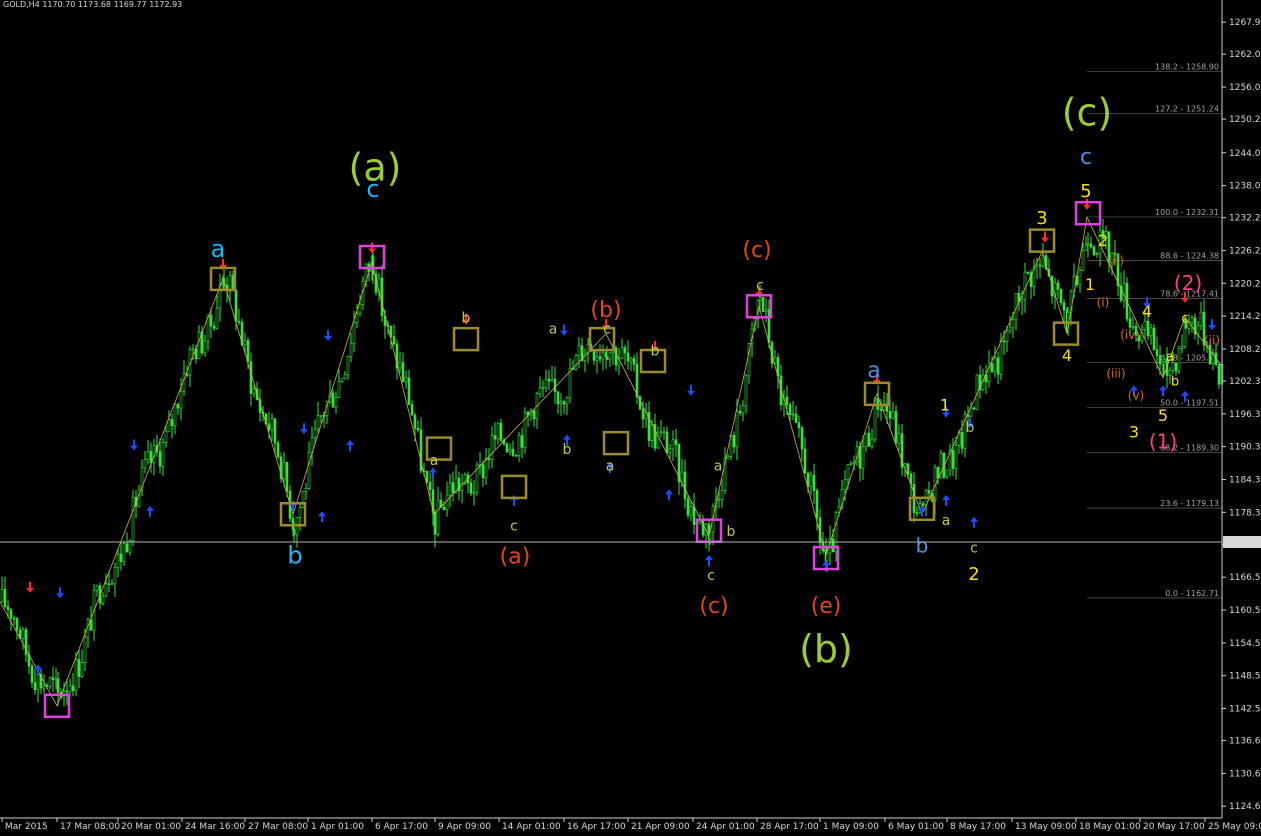 This screenshot has height=836, width=1261. Describe the element at coordinates (515, 557) in the screenshot. I see `wave-label: (a)` at that location.